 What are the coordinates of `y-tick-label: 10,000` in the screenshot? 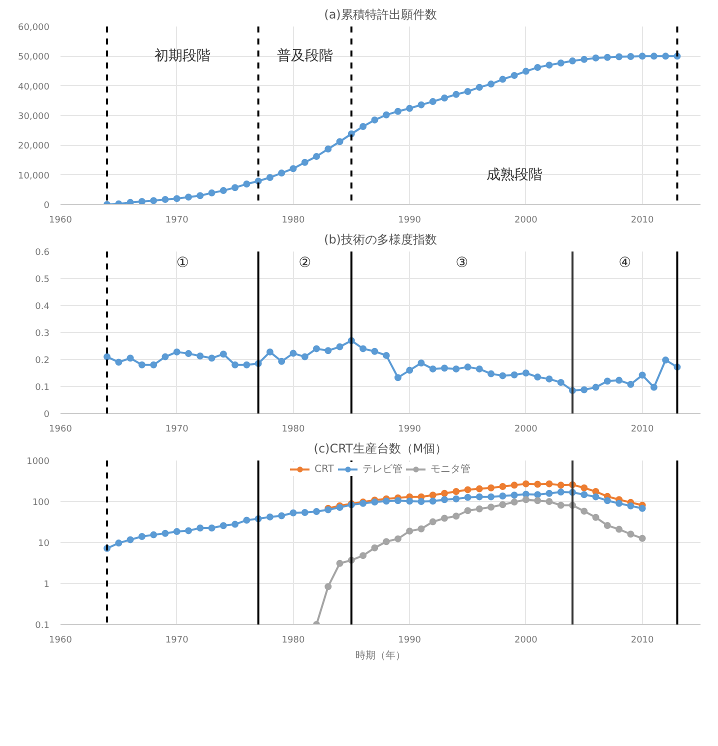 It's located at (34, 176).